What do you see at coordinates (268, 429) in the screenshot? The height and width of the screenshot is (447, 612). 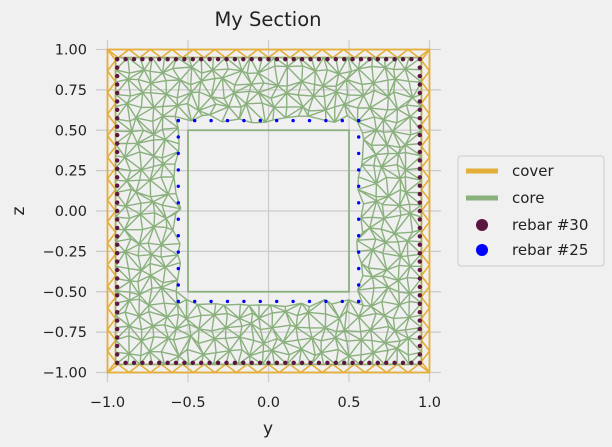 I see `x-axis-label: y` at bounding box center [268, 429].